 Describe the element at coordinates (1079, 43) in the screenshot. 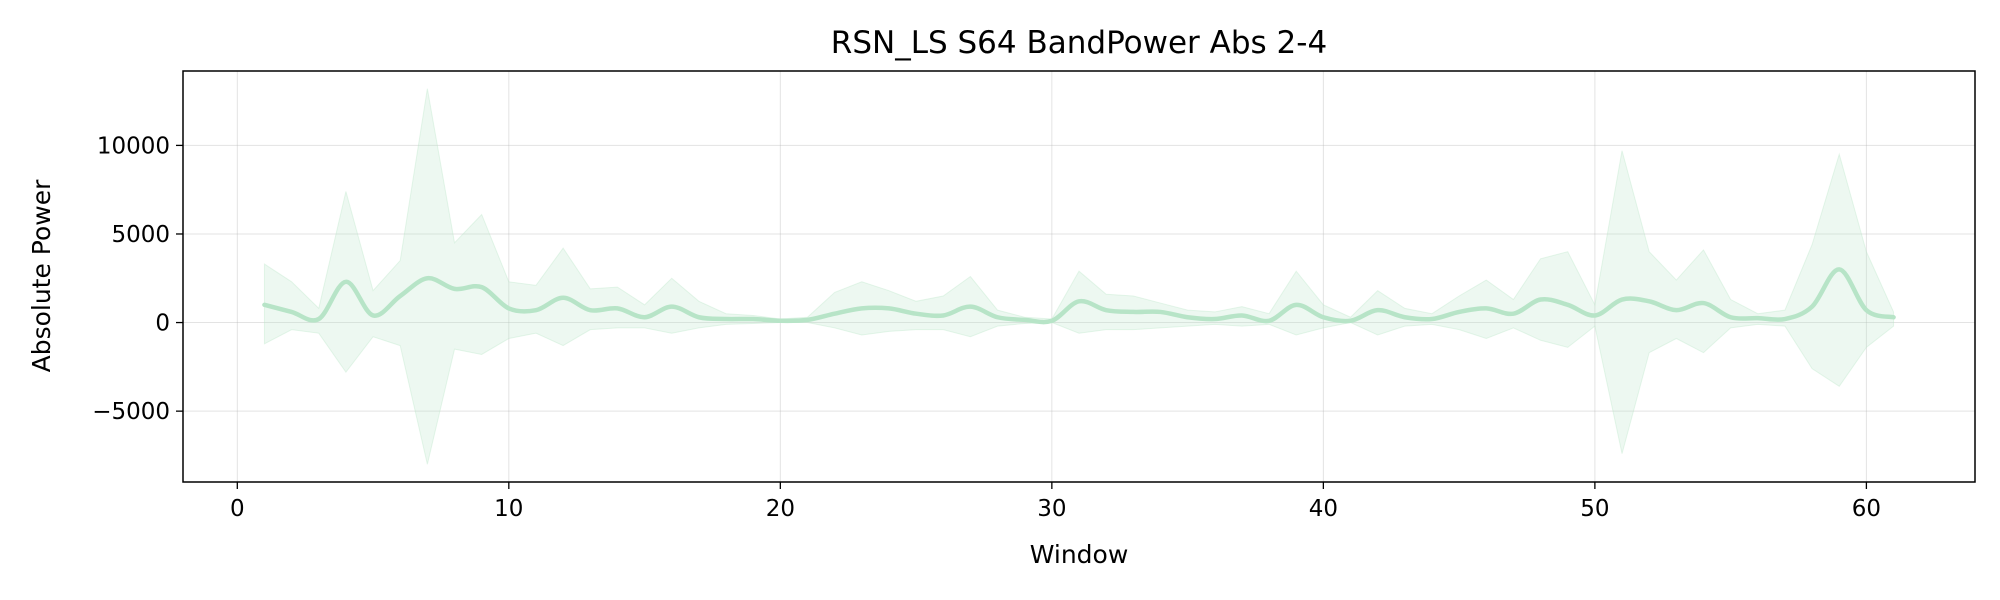

I see `chart-title: RSN_LS S64 BandPower Abs 2-4` at that location.